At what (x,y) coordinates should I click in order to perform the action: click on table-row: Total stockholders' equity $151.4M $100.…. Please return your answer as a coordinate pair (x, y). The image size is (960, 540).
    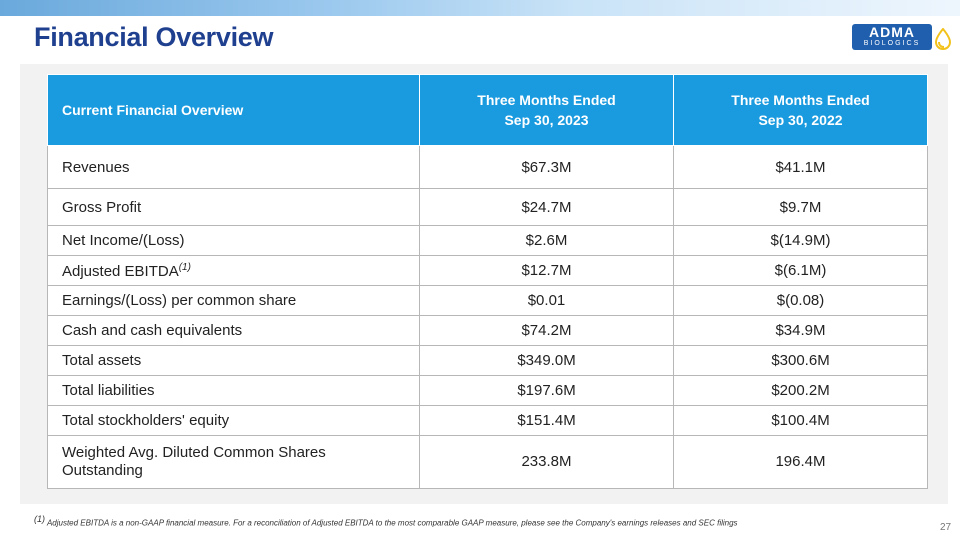
    Looking at the image, I should click on (487, 420).